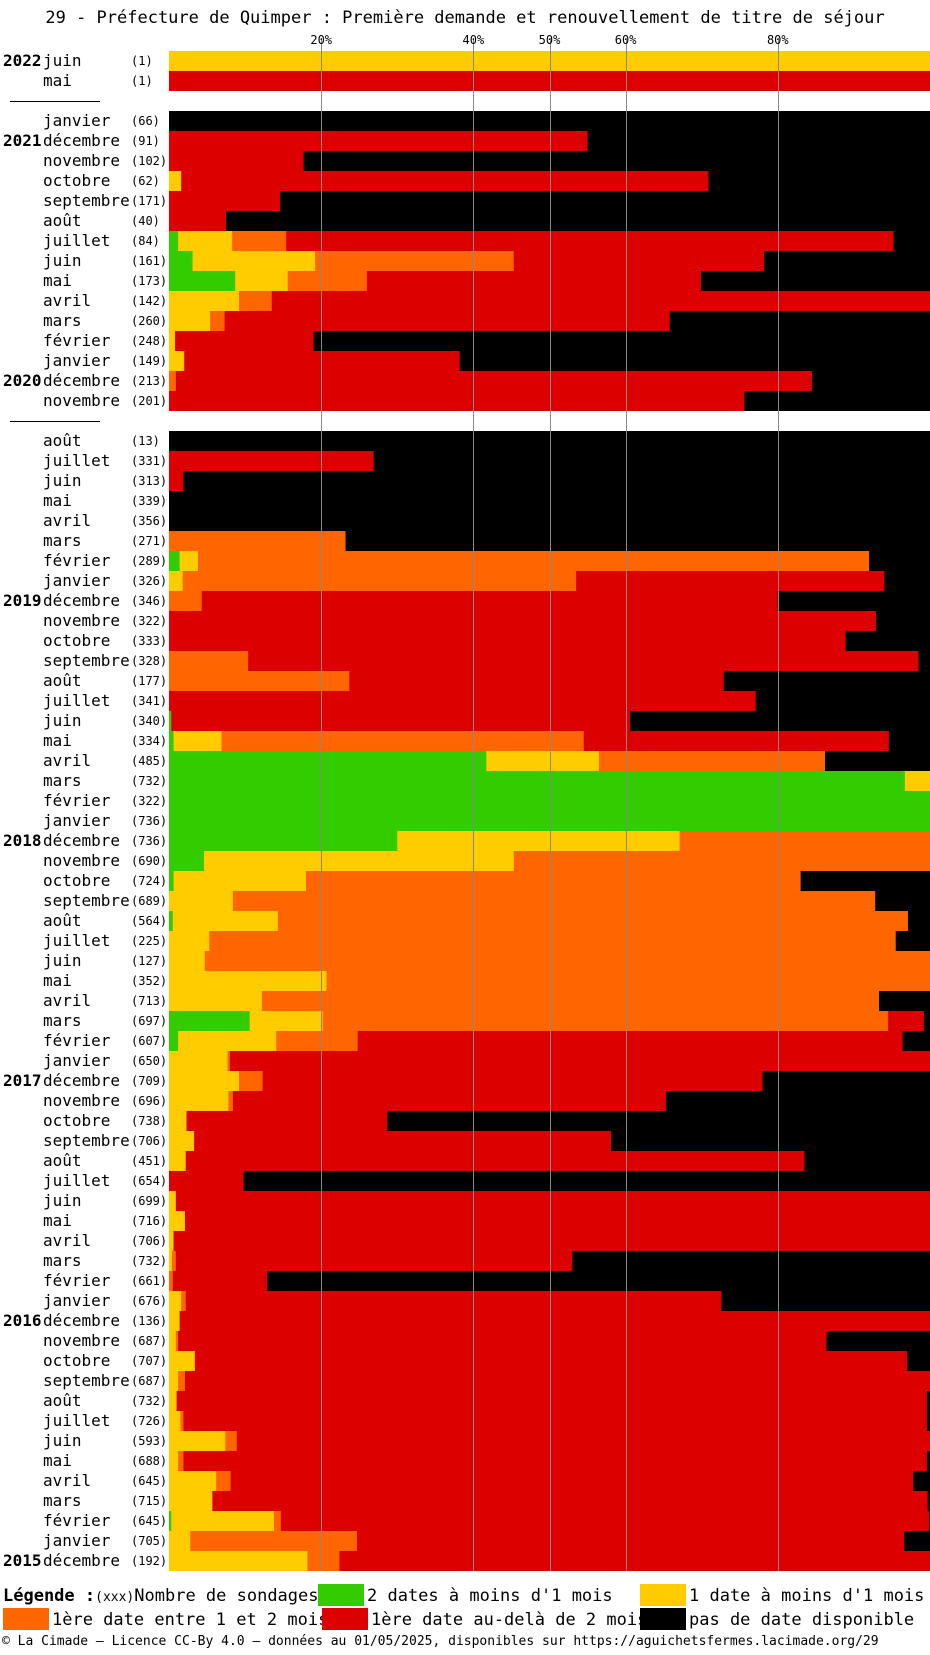 The image size is (930, 1655). I want to click on month-label: octobre, so click(76, 880).